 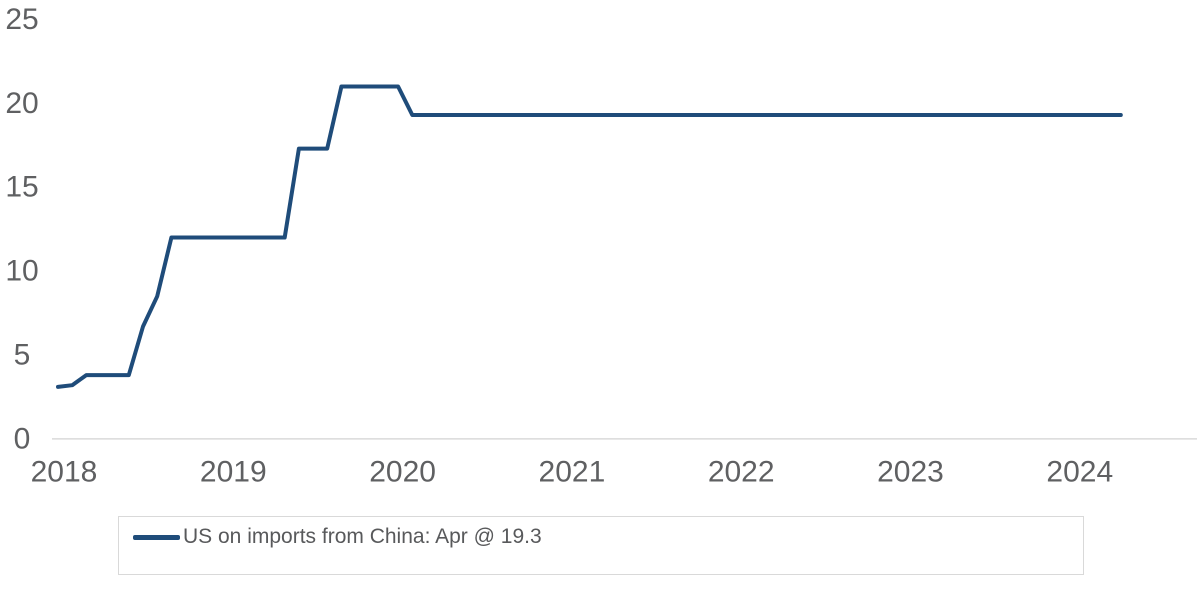 What do you see at coordinates (608, 537) in the screenshot?
I see `legend-entry: US on imports from China: Apr @ 19.3` at bounding box center [608, 537].